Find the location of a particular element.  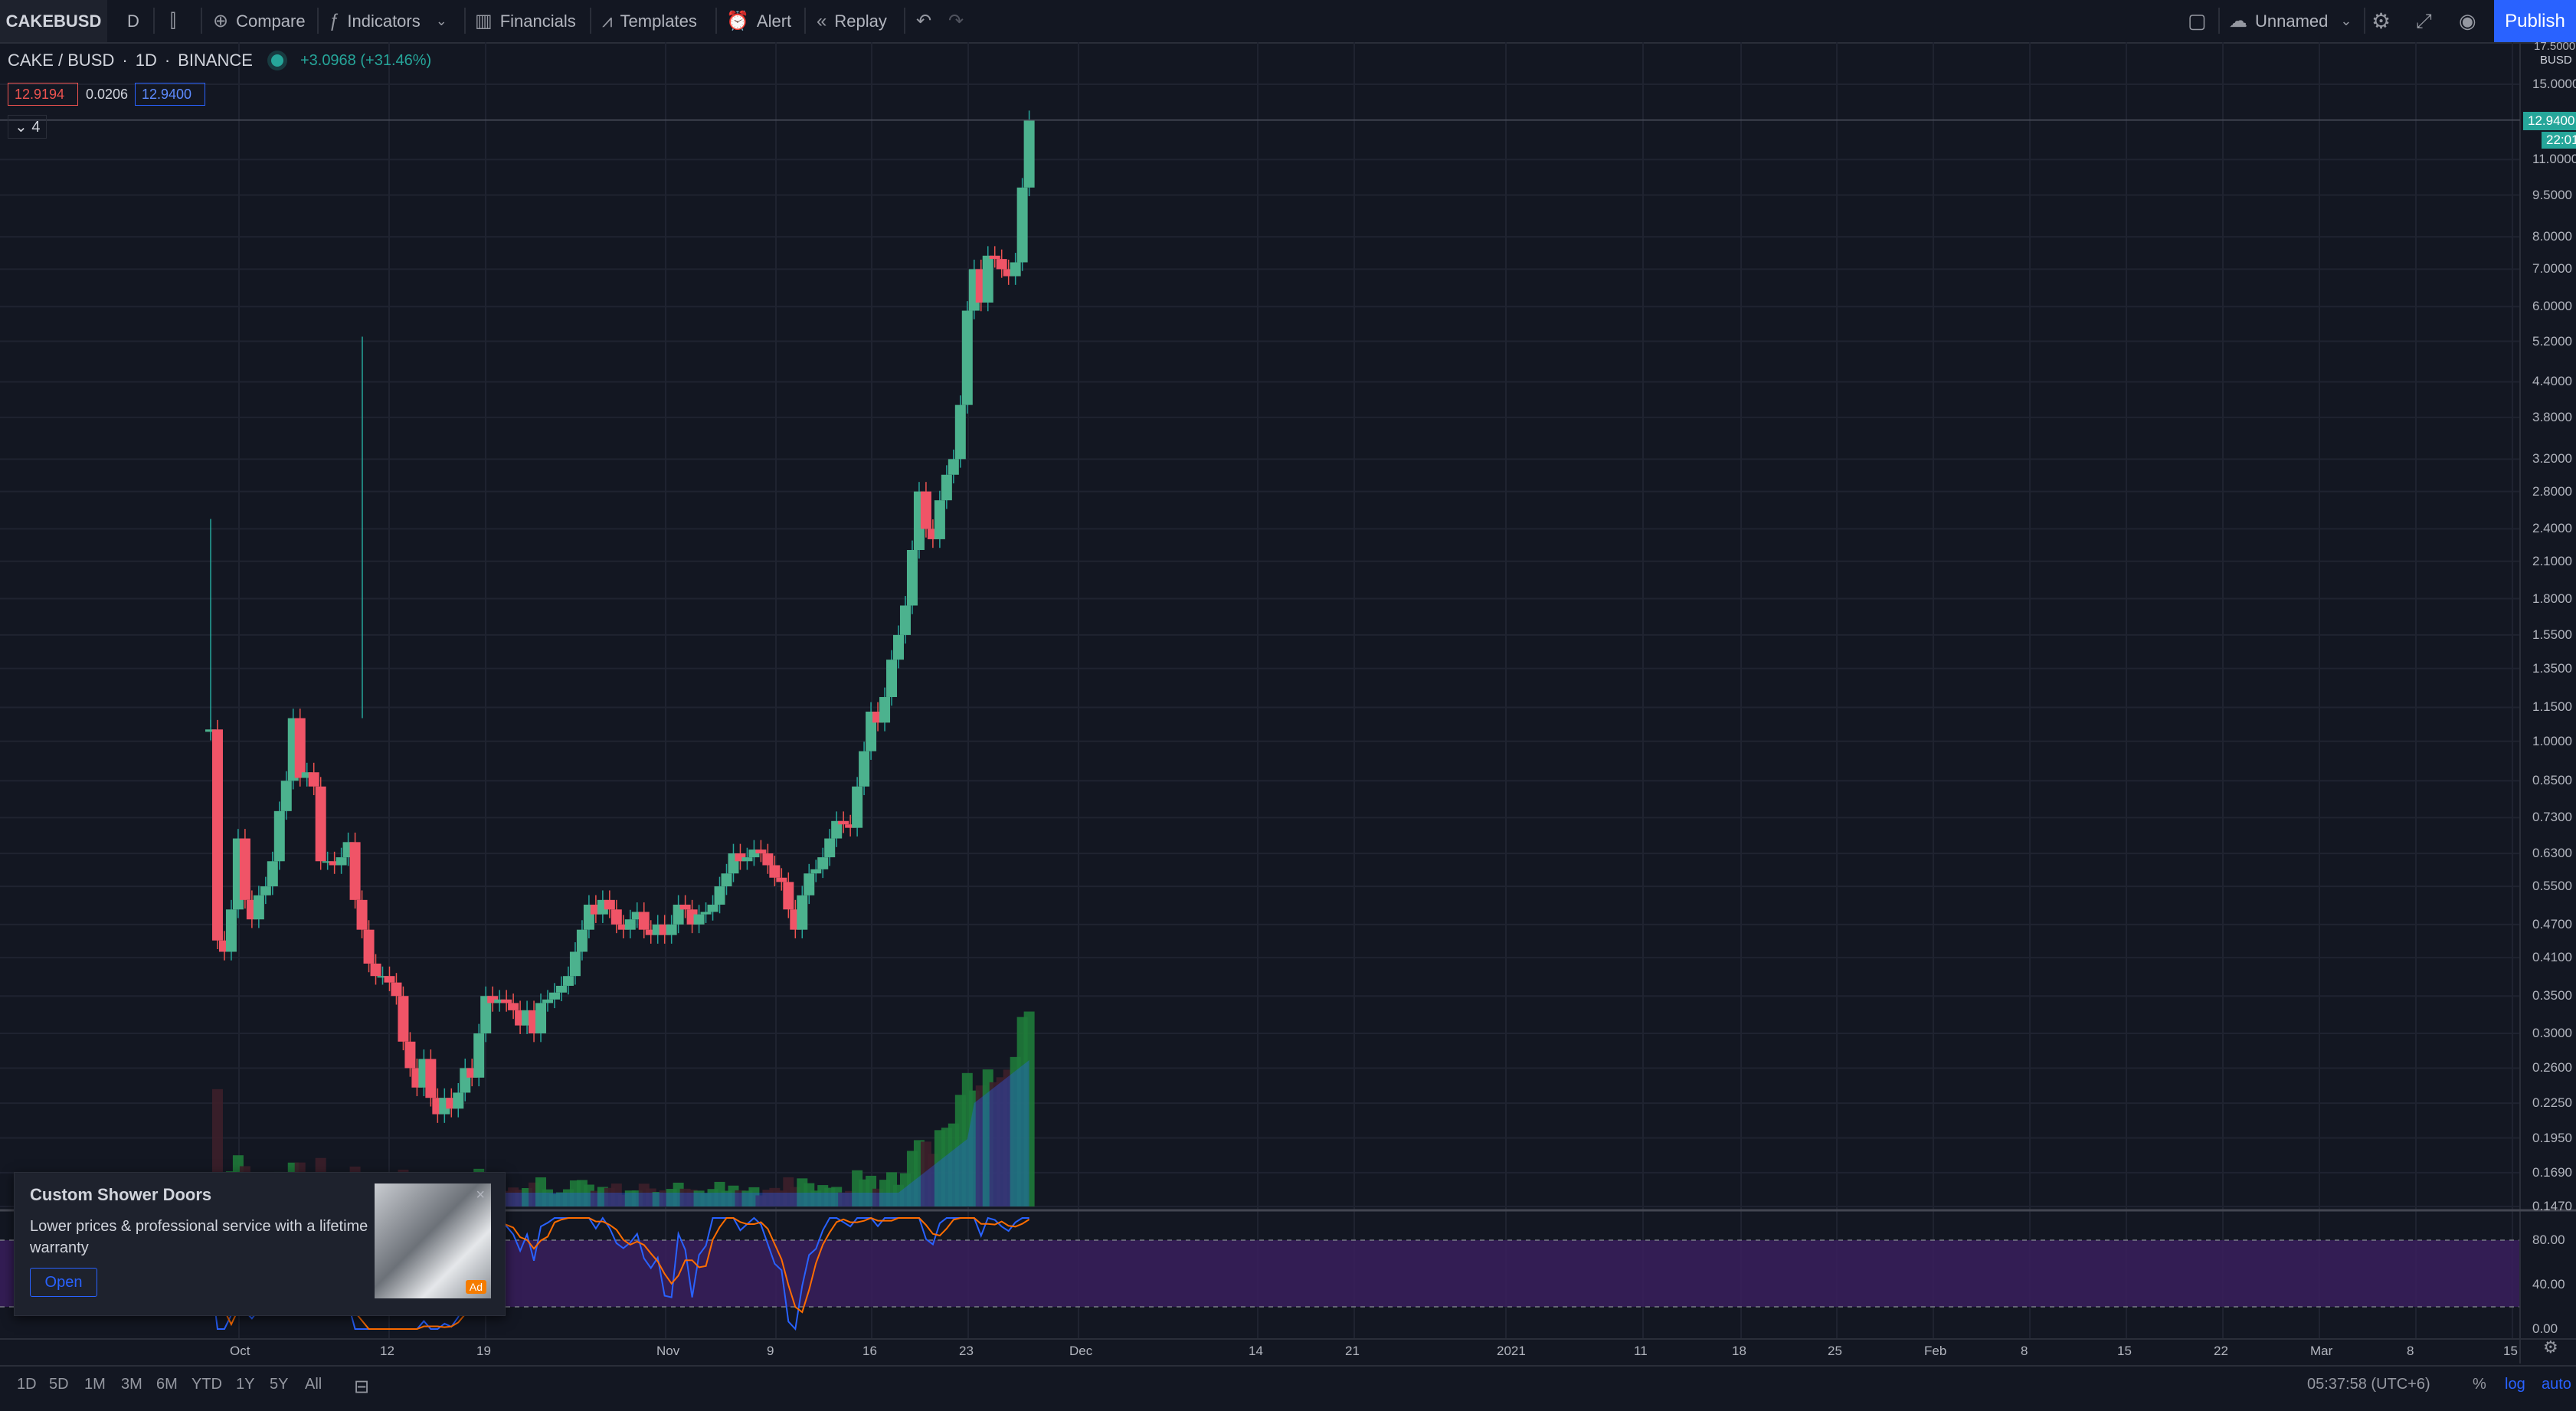

percent-scale-button: % is located at coordinates (2479, 1384).